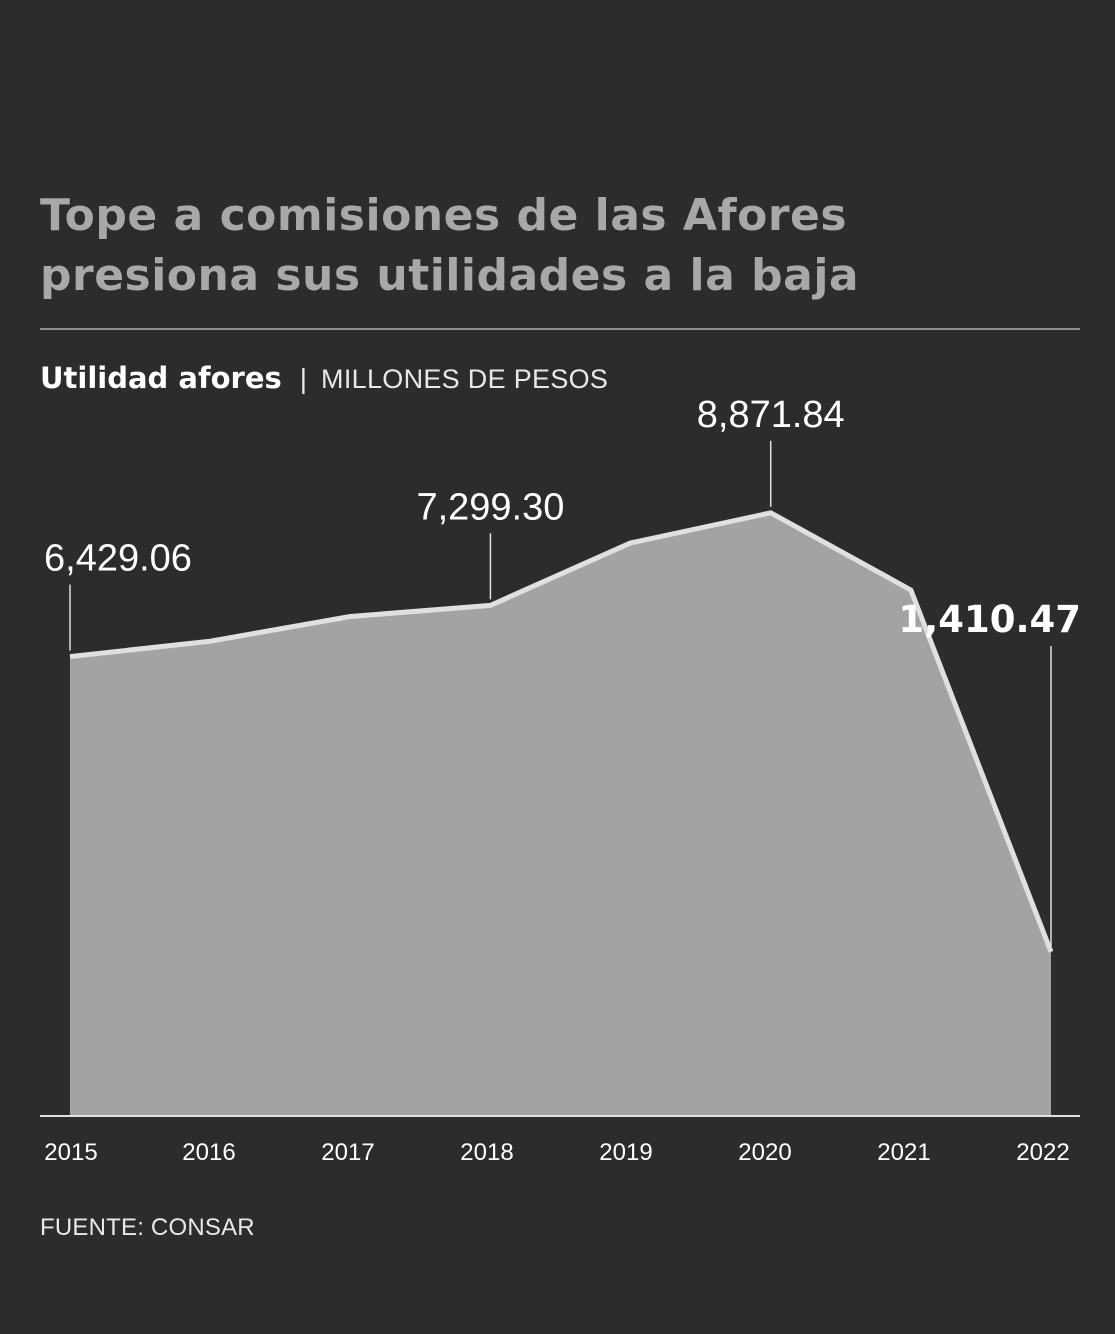  I want to click on value-label-2018: 7,299.30, so click(490, 507).